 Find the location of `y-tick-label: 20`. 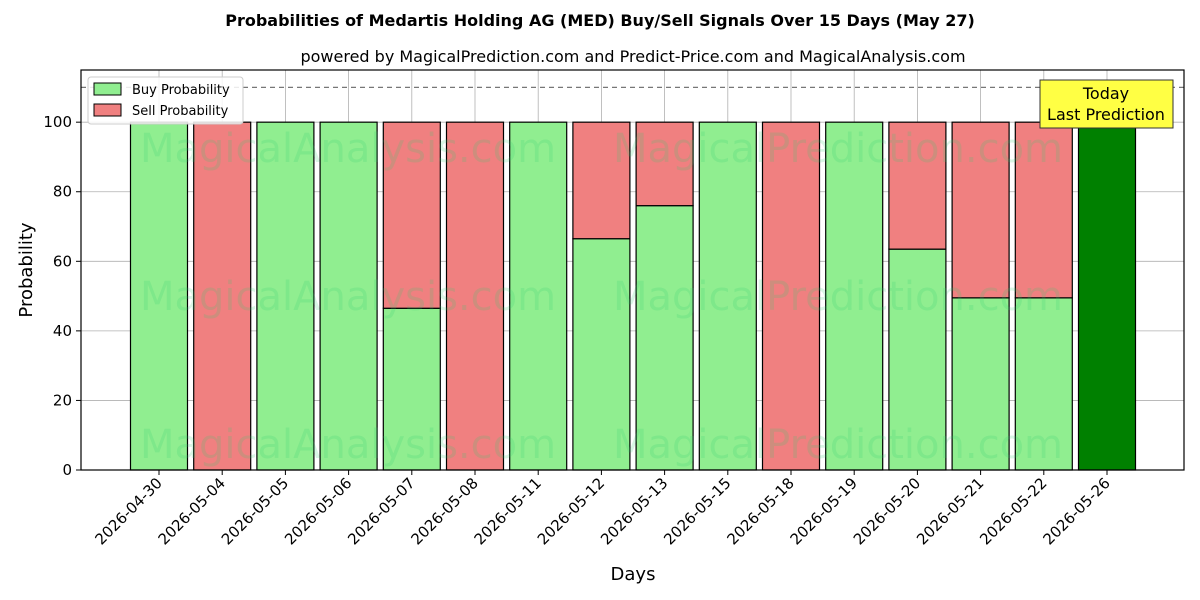

y-tick-label: 20 is located at coordinates (62, 400).